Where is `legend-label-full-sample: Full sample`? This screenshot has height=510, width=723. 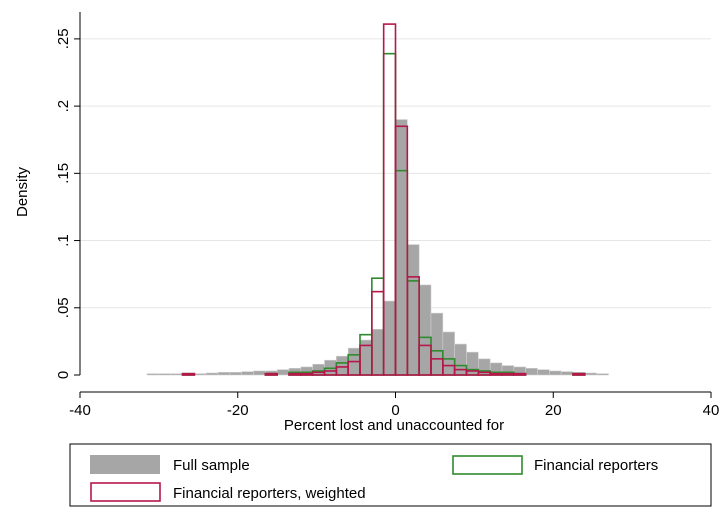 legend-label-full-sample: Full sample is located at coordinates (211, 465).